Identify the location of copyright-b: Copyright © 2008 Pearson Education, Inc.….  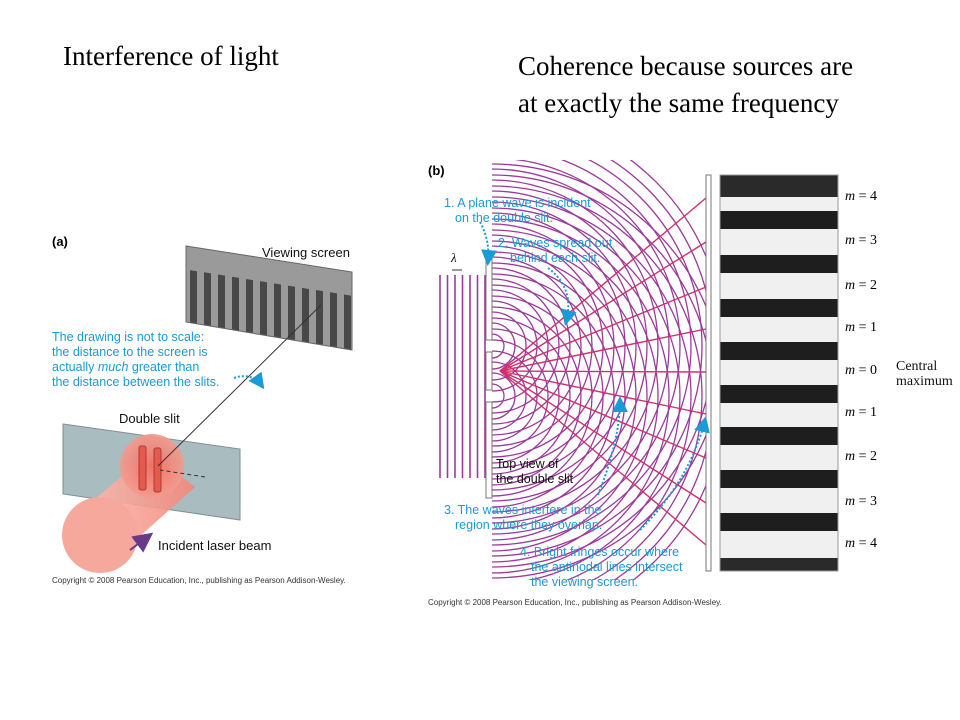
(575, 602).